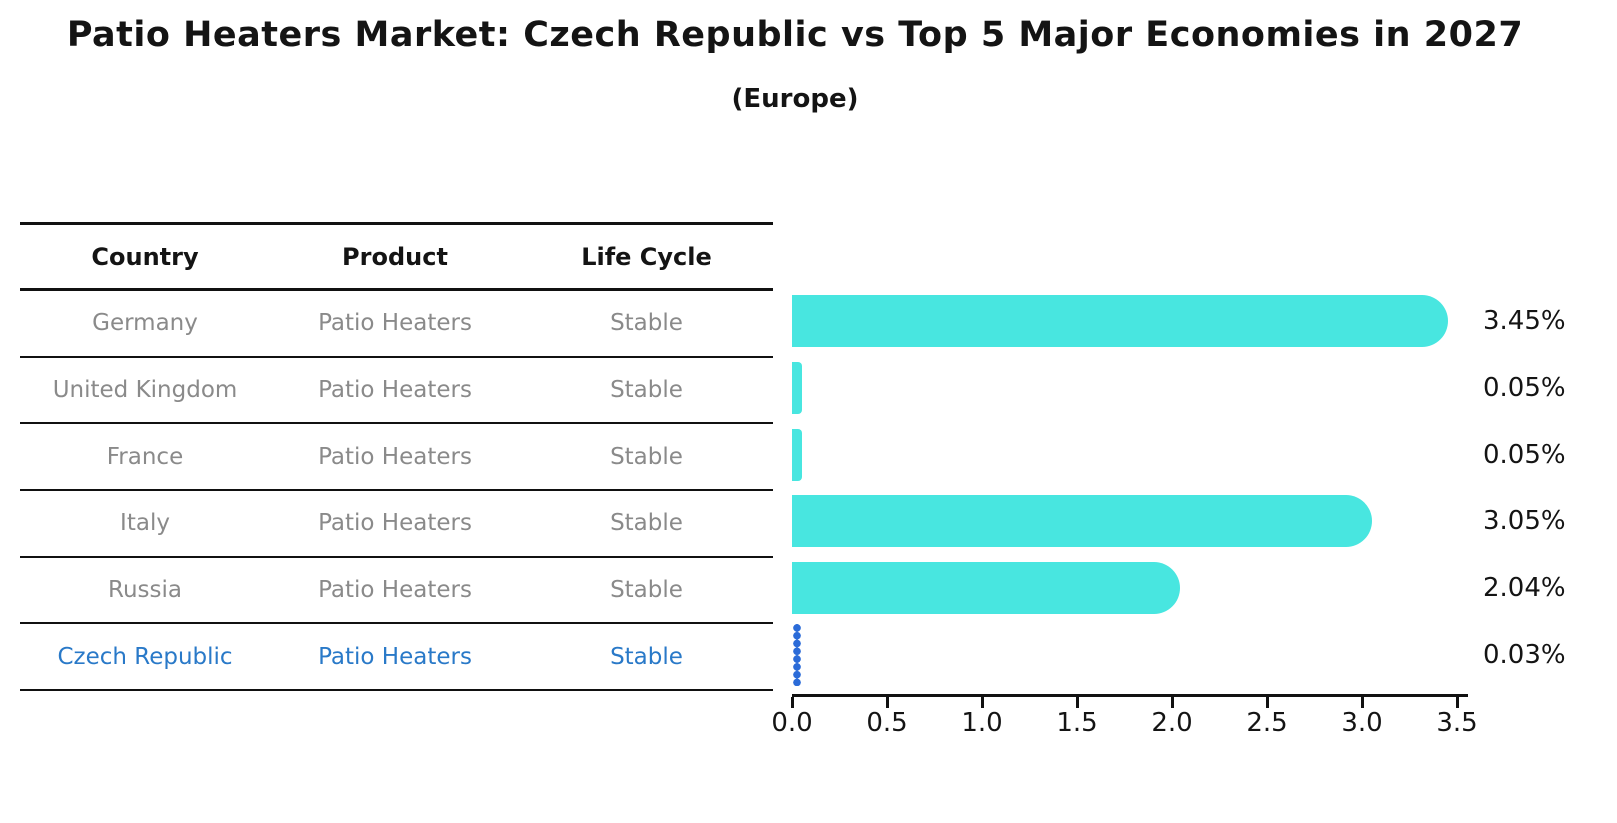 This screenshot has height=823, width=1617. What do you see at coordinates (1130, 695) in the screenshot?
I see `x-axis-line` at bounding box center [1130, 695].